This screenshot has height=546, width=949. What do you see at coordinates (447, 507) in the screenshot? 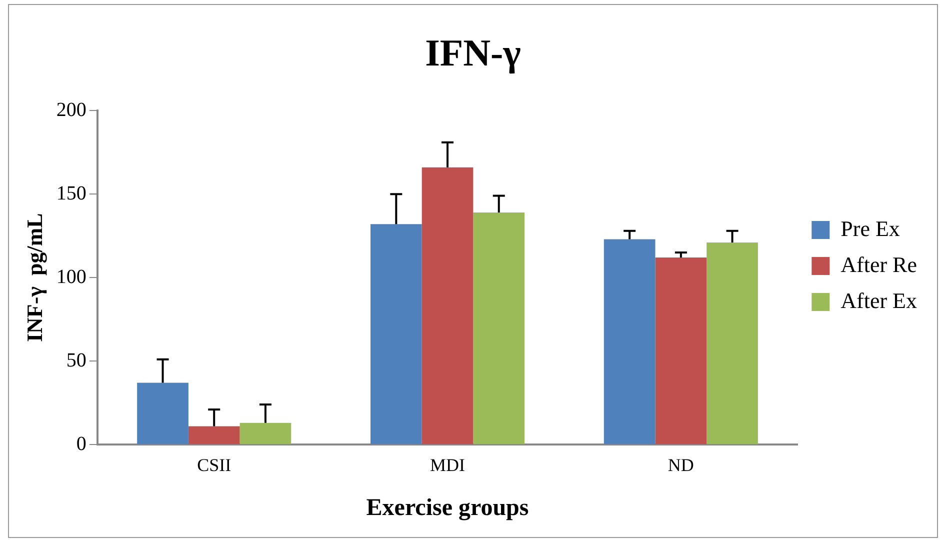
I see `x-axis-title: Exercise groups` at bounding box center [447, 507].